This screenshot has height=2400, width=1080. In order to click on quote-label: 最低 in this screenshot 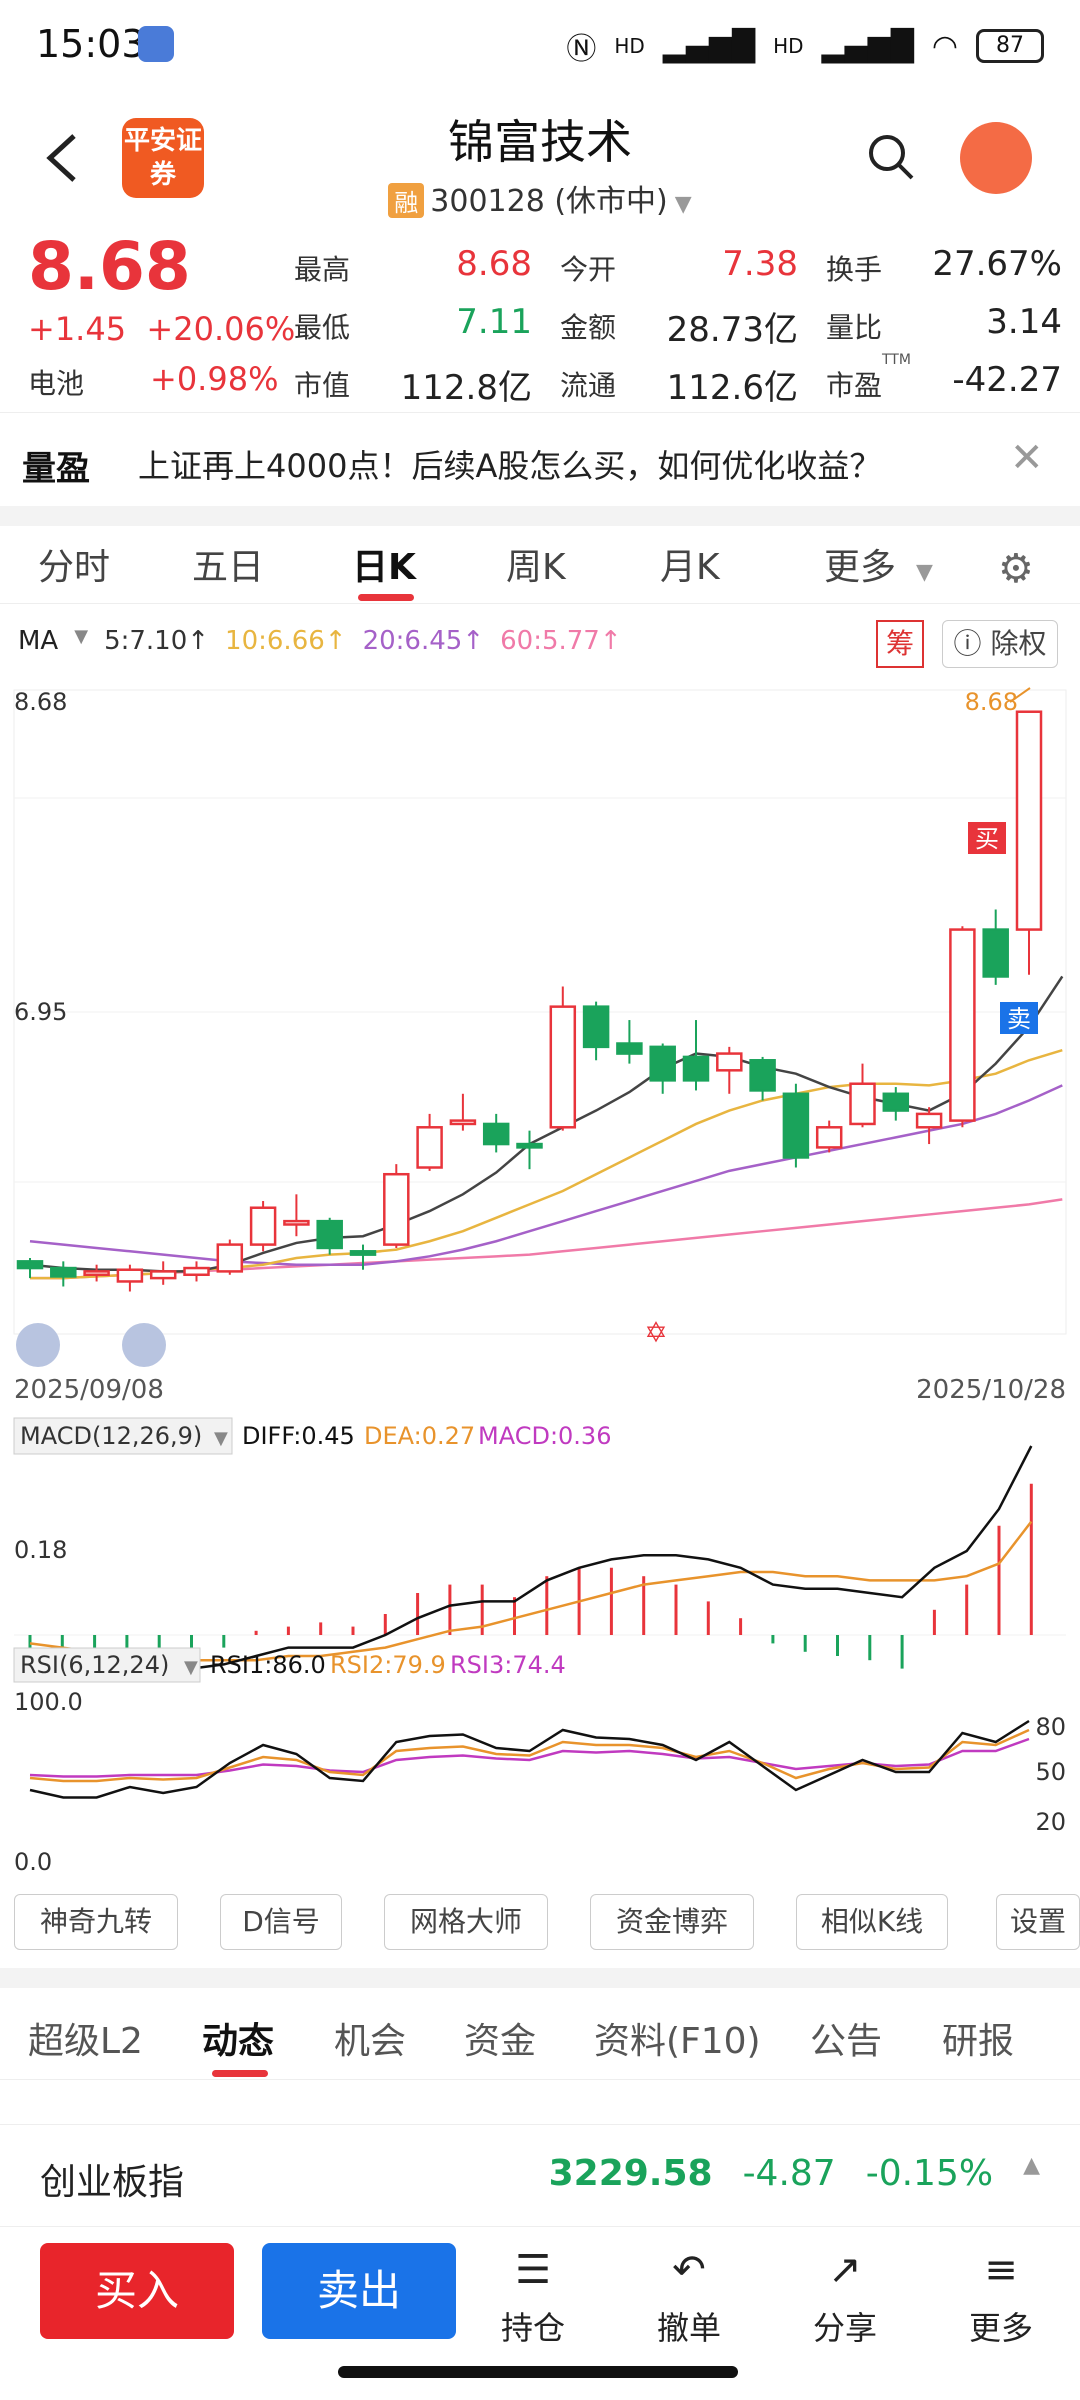, I will do `click(322, 327)`.